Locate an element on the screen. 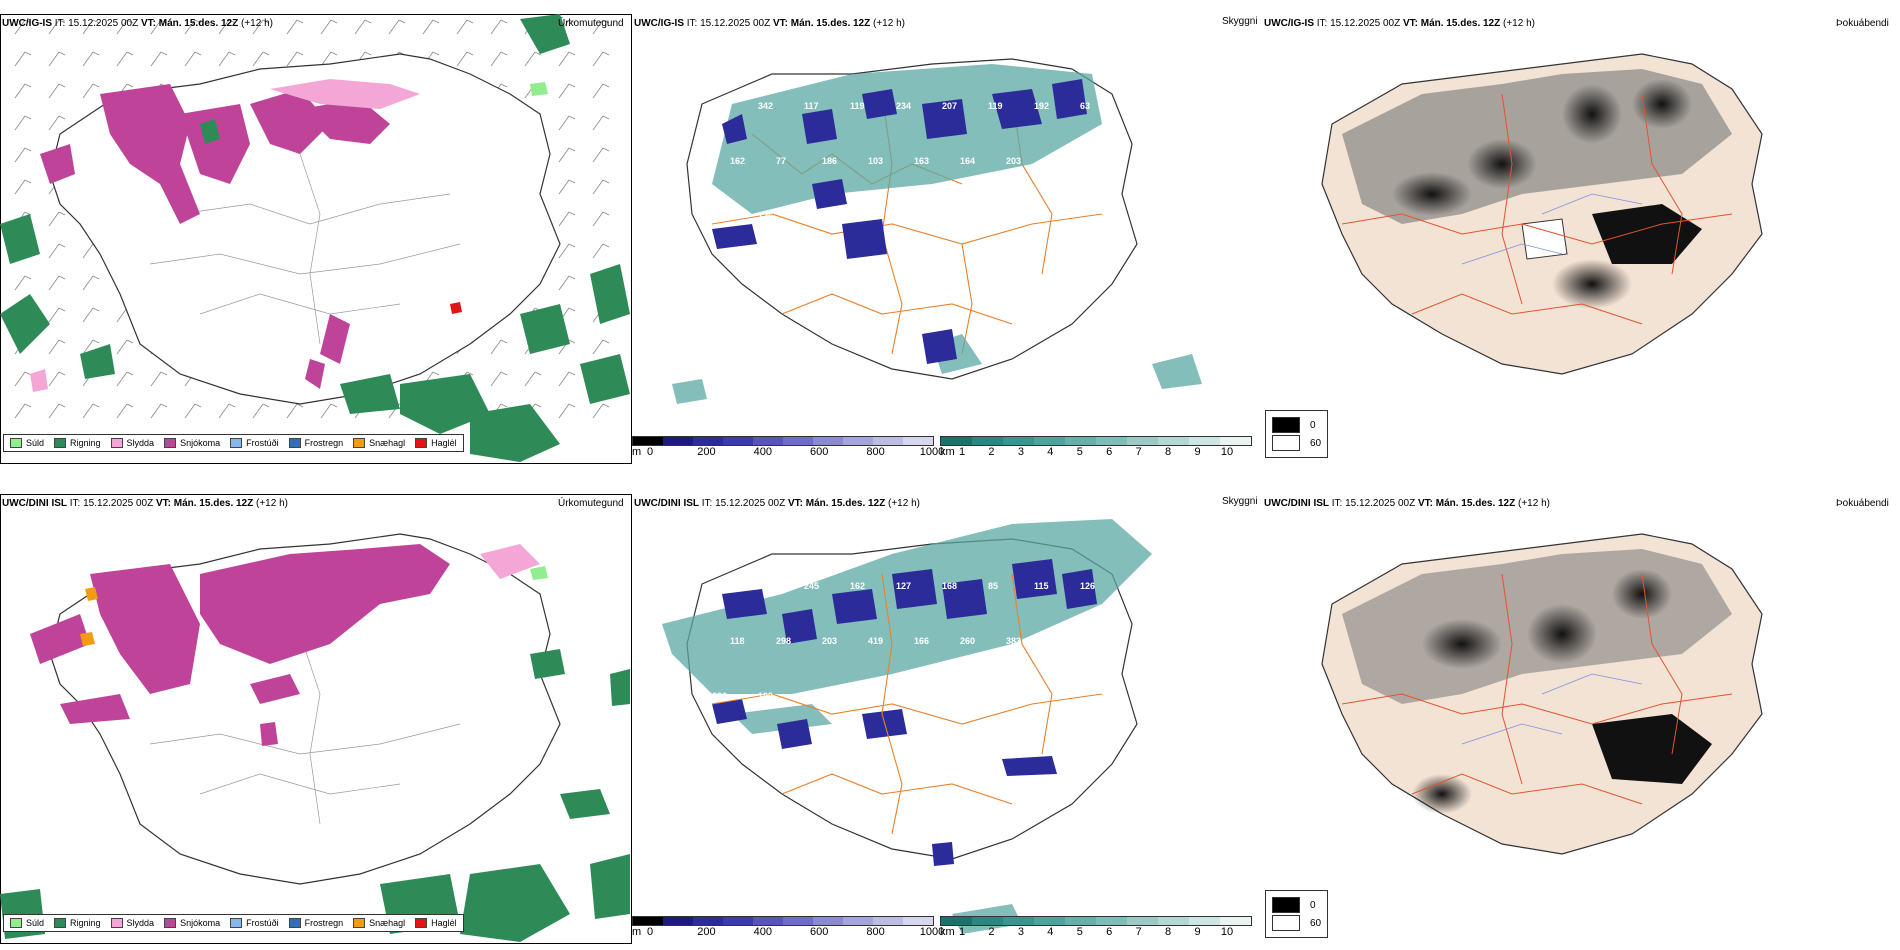  fog-legend-label: 60 is located at coordinates (1316, 923).